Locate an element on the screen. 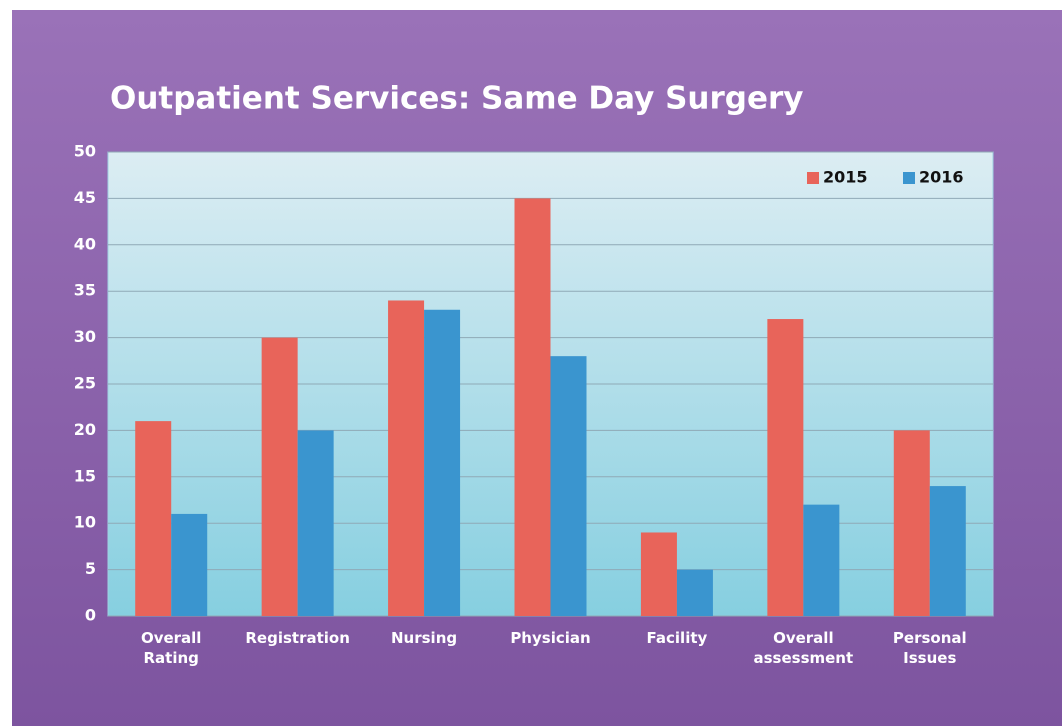 This screenshot has height=726, width=1062. y-tick-label: 20 is located at coordinates (85, 429).